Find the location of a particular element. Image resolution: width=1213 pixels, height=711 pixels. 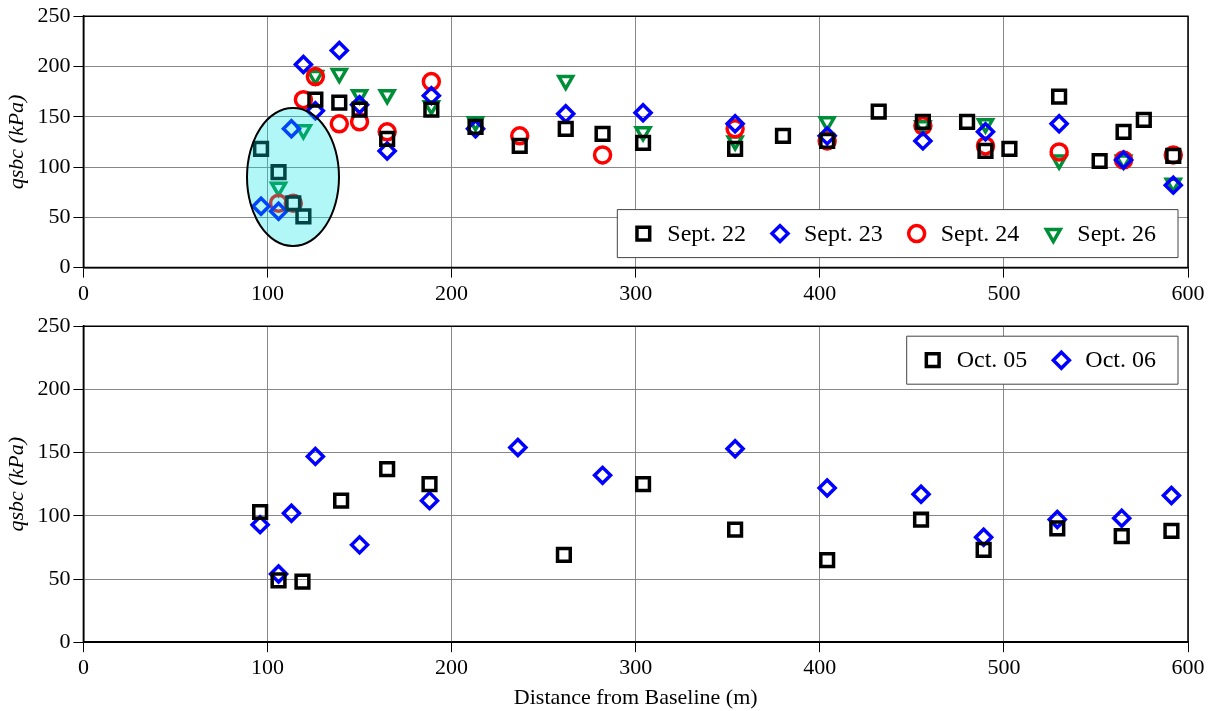

x-axis-title: Distance from Baseline (m) is located at coordinates (635, 696).